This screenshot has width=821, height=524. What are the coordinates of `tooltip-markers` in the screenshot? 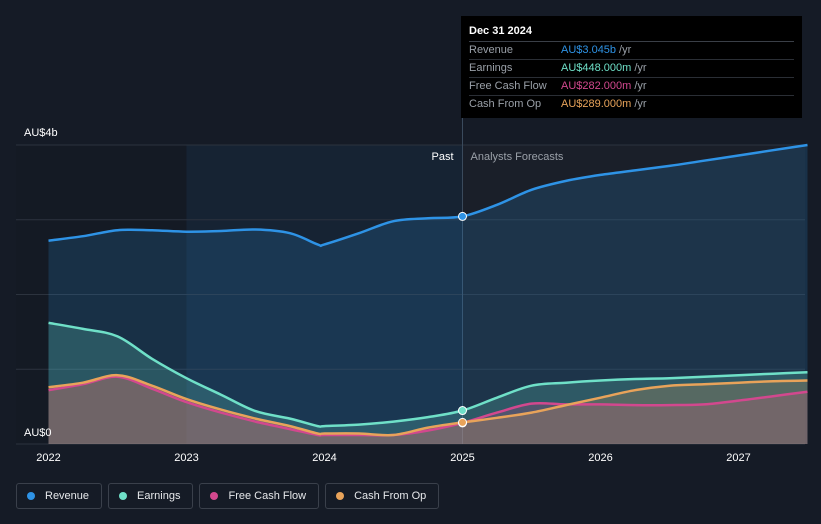 It's located at (462, 319).